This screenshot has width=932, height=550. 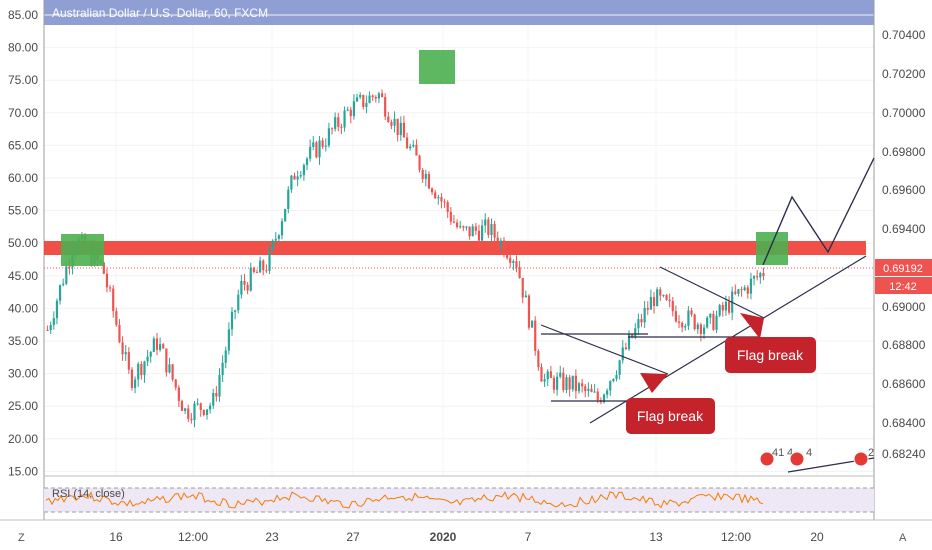 I want to click on right-axis-tick-label: 0.68800, so click(x=904, y=345).